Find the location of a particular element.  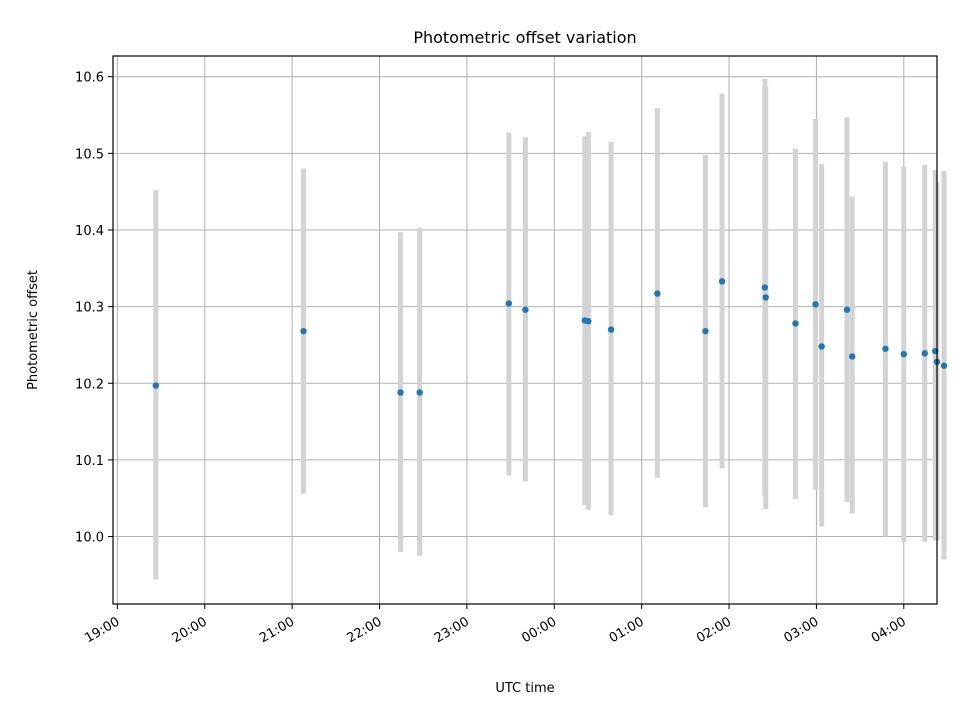

data-points is located at coordinates (550, 337).